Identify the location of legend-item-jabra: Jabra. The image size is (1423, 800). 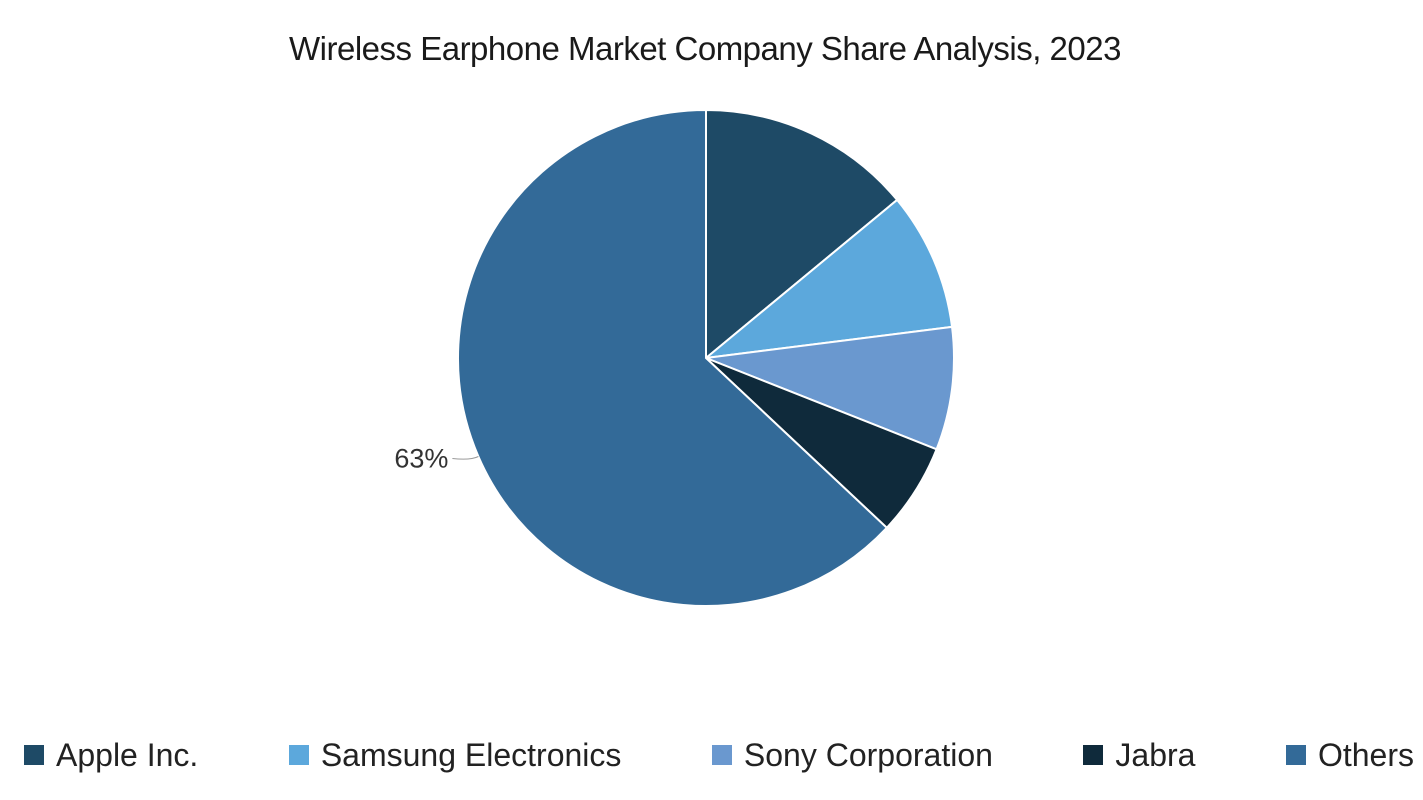
(1139, 755).